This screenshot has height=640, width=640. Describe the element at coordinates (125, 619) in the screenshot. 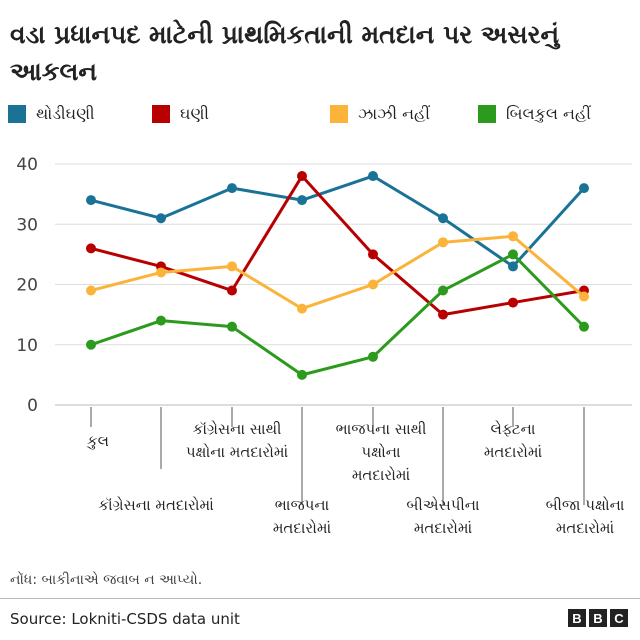

I see `source-text: Source: Lokniti-CSDS data unit` at that location.